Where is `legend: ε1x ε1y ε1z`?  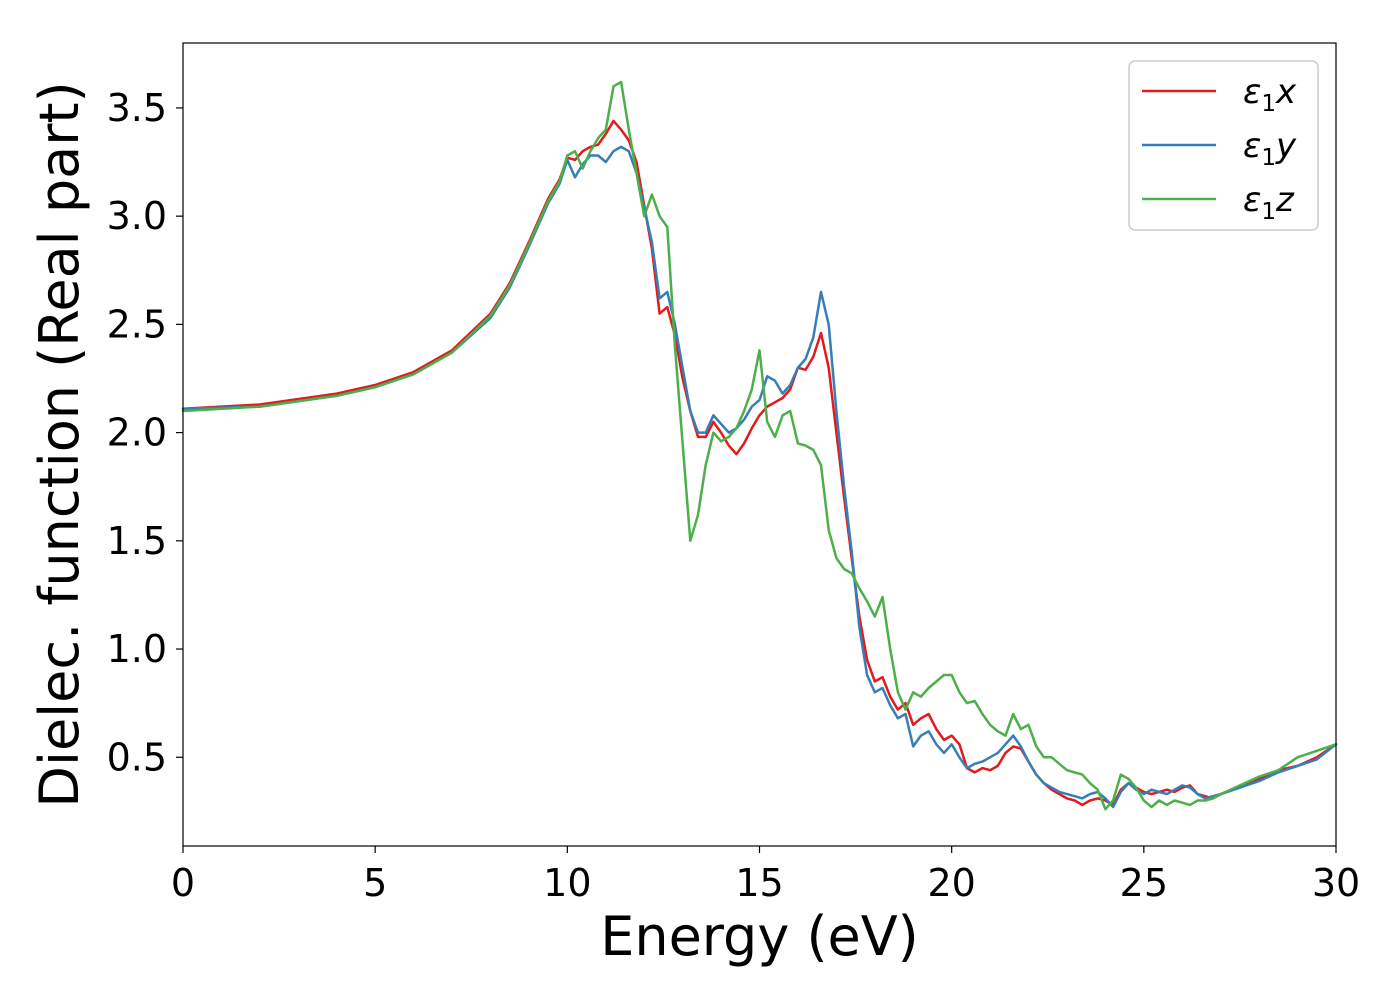
legend: ε1x ε1y ε1z is located at coordinates (1223, 145).